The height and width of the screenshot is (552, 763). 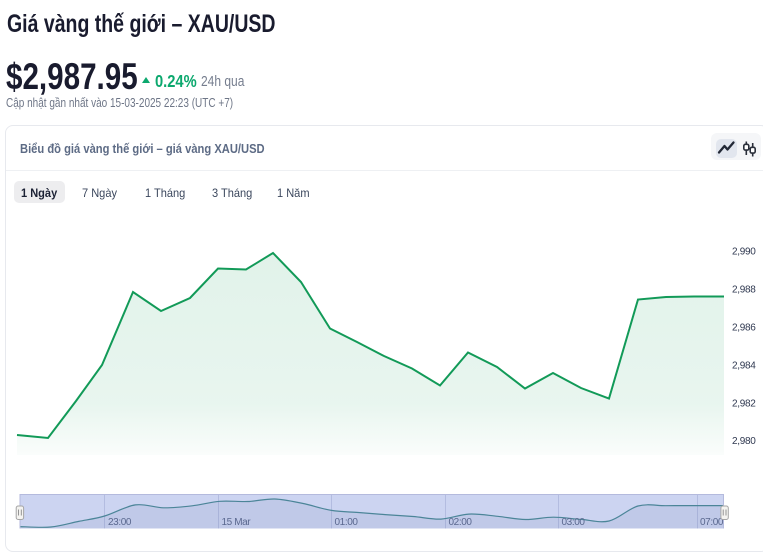 I want to click on svg-text: 15 Mar, so click(x=237, y=522).